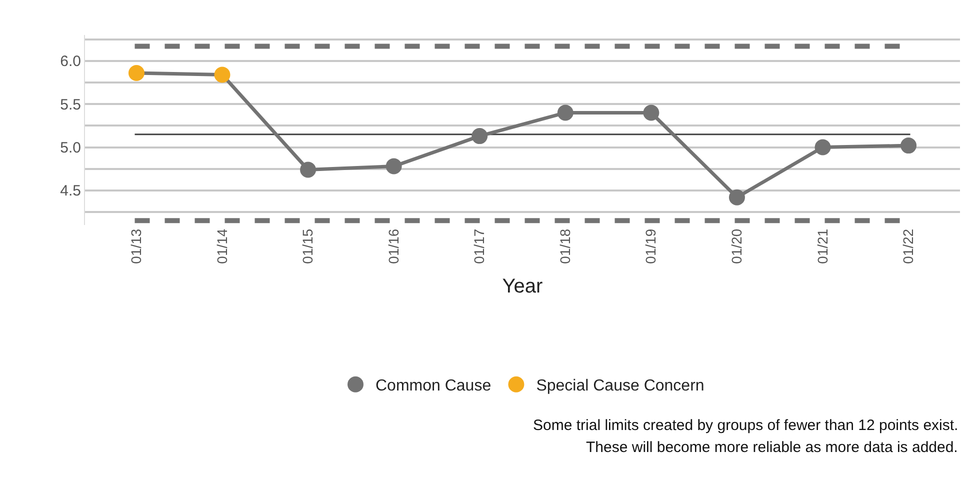 This screenshot has height=488, width=978. What do you see at coordinates (308, 246) in the screenshot?
I see `x-tick-label: 01/15` at bounding box center [308, 246].